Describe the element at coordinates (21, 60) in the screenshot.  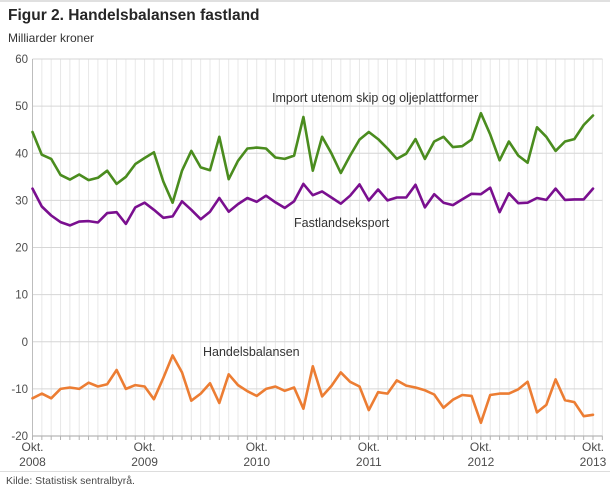
I see `y-axis-tick-label: 60` at that location.